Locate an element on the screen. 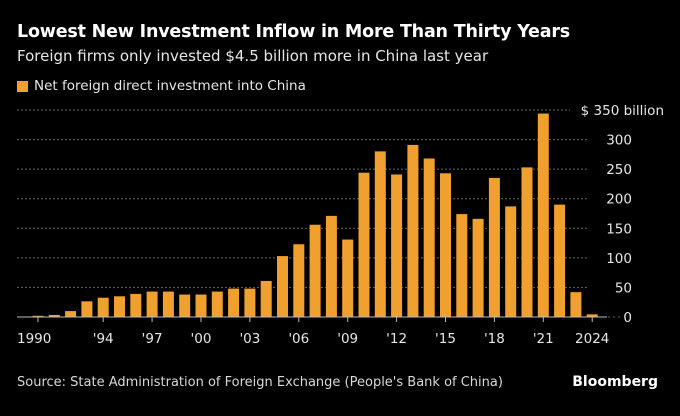  y-tick-label: 250 is located at coordinates (619, 170).